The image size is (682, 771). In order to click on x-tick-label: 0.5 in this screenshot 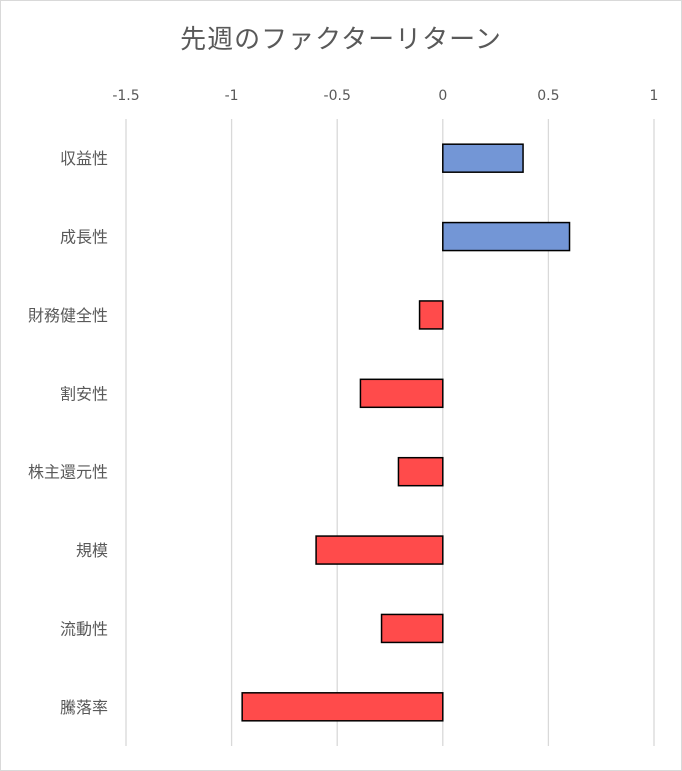, I will do `click(548, 96)`.